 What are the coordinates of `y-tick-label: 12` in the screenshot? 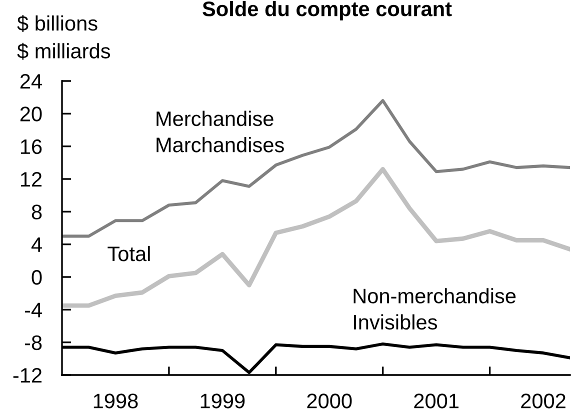 It's located at (31, 179).